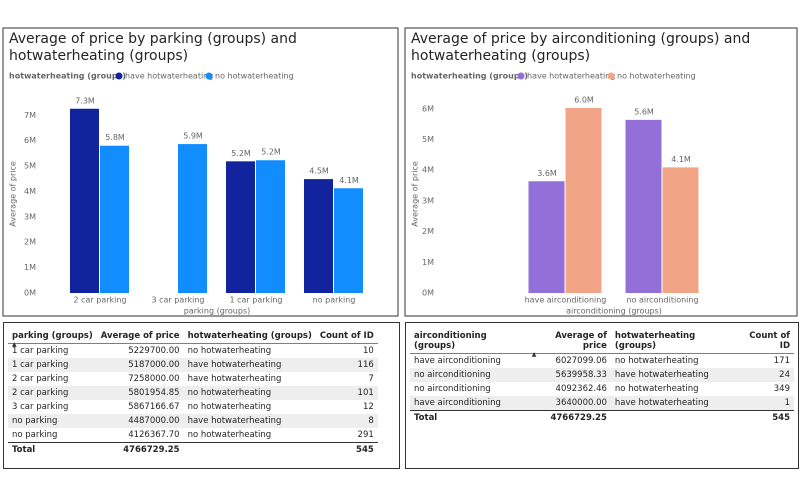 The height and width of the screenshot is (500, 800). I want to click on table-cell: 3640000.00, so click(569, 403).